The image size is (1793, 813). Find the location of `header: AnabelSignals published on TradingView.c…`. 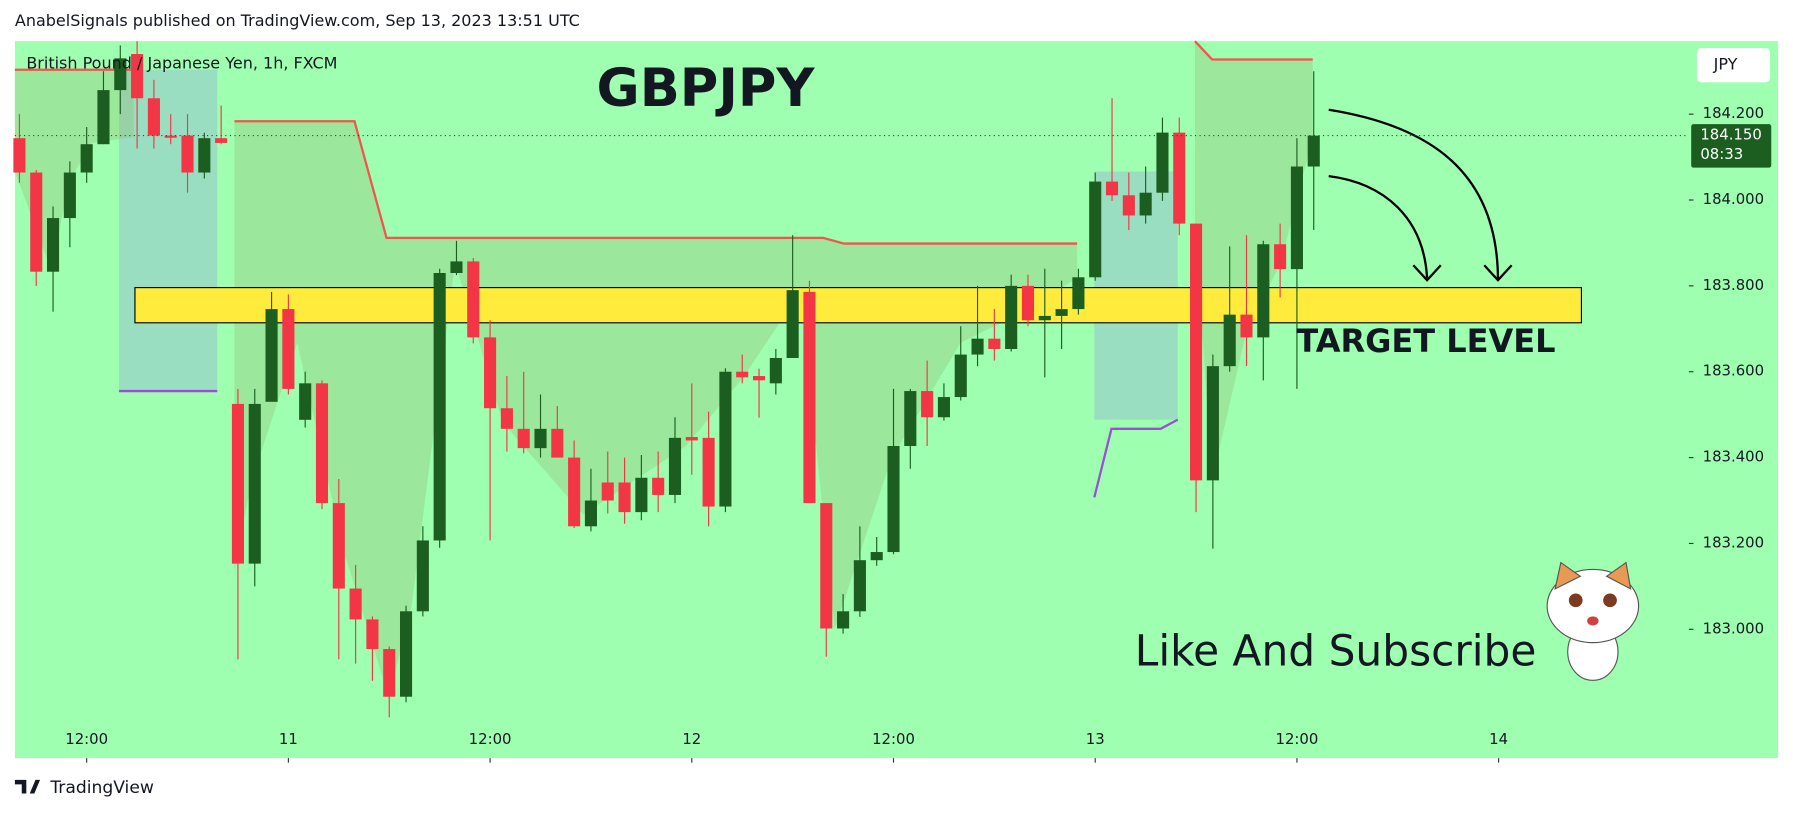

header: AnabelSignals published on TradingView.c… is located at coordinates (297, 20).